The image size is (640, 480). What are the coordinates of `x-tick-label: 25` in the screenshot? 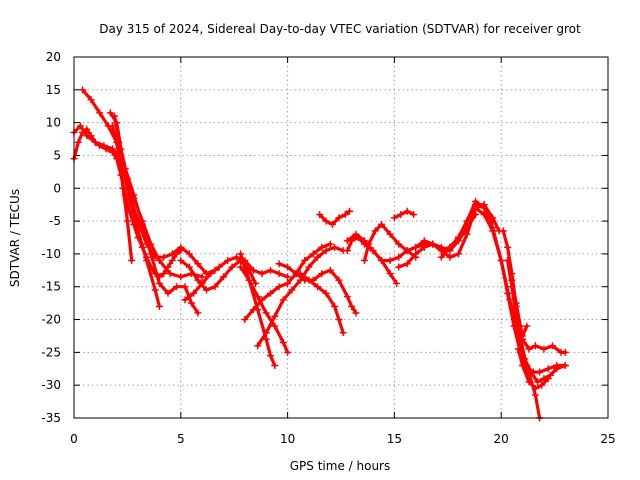 It's located at (607, 439).